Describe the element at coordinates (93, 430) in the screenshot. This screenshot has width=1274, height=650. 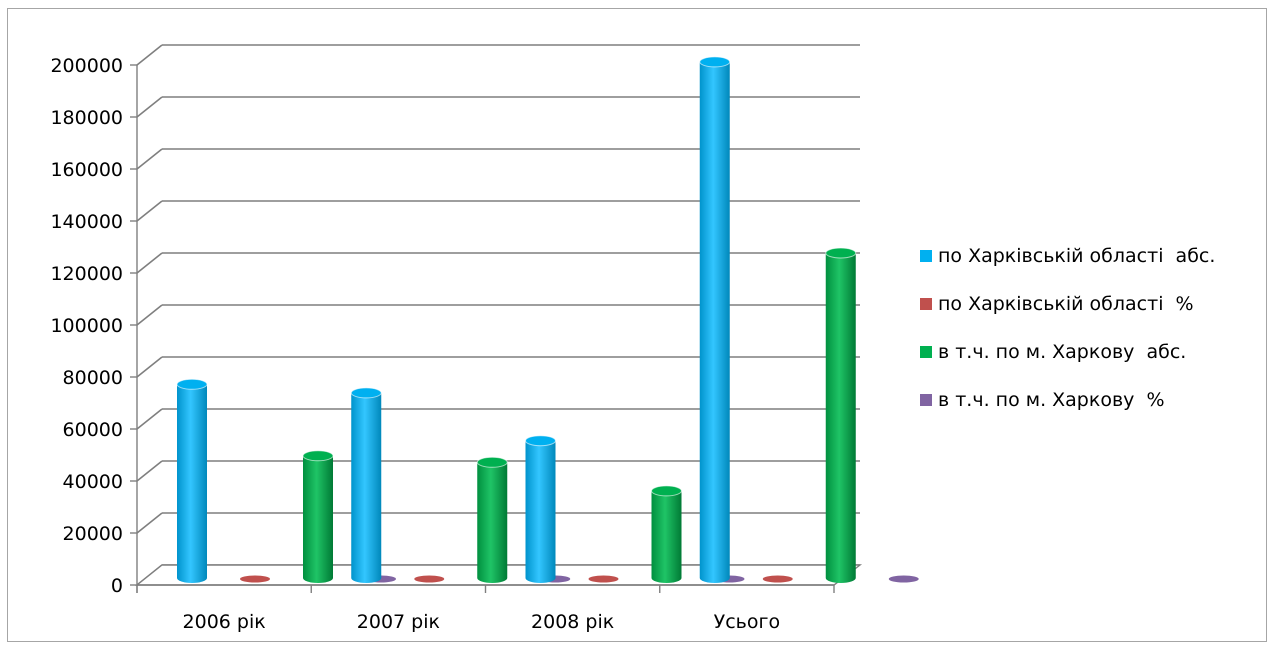
I see `y-tick-label: 60000` at that location.